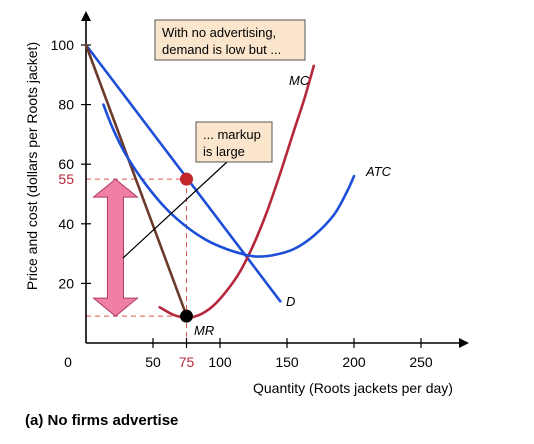  What do you see at coordinates (187, 362) in the screenshot?
I see `x-tick-label-75: 75` at bounding box center [187, 362].